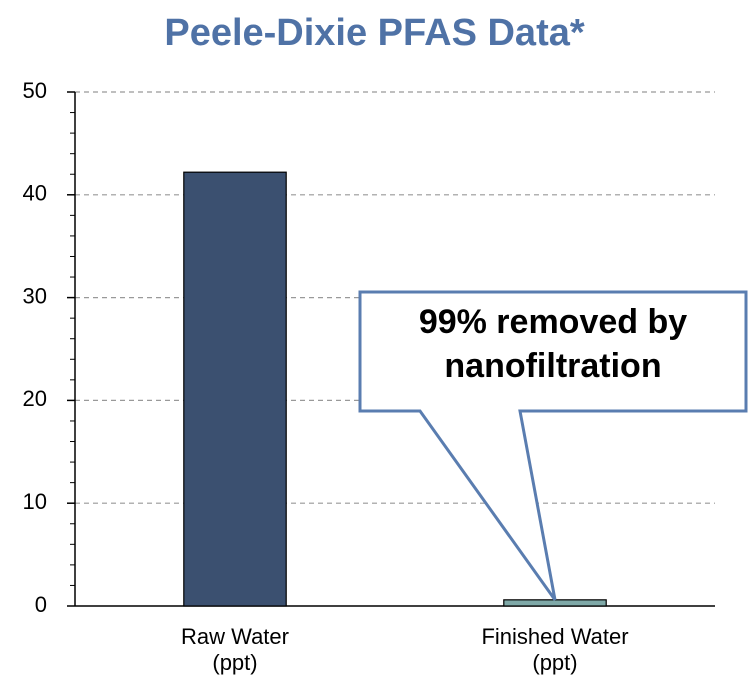 This screenshot has width=749, height=691. I want to click on y-tick-label: 20, so click(35, 398).